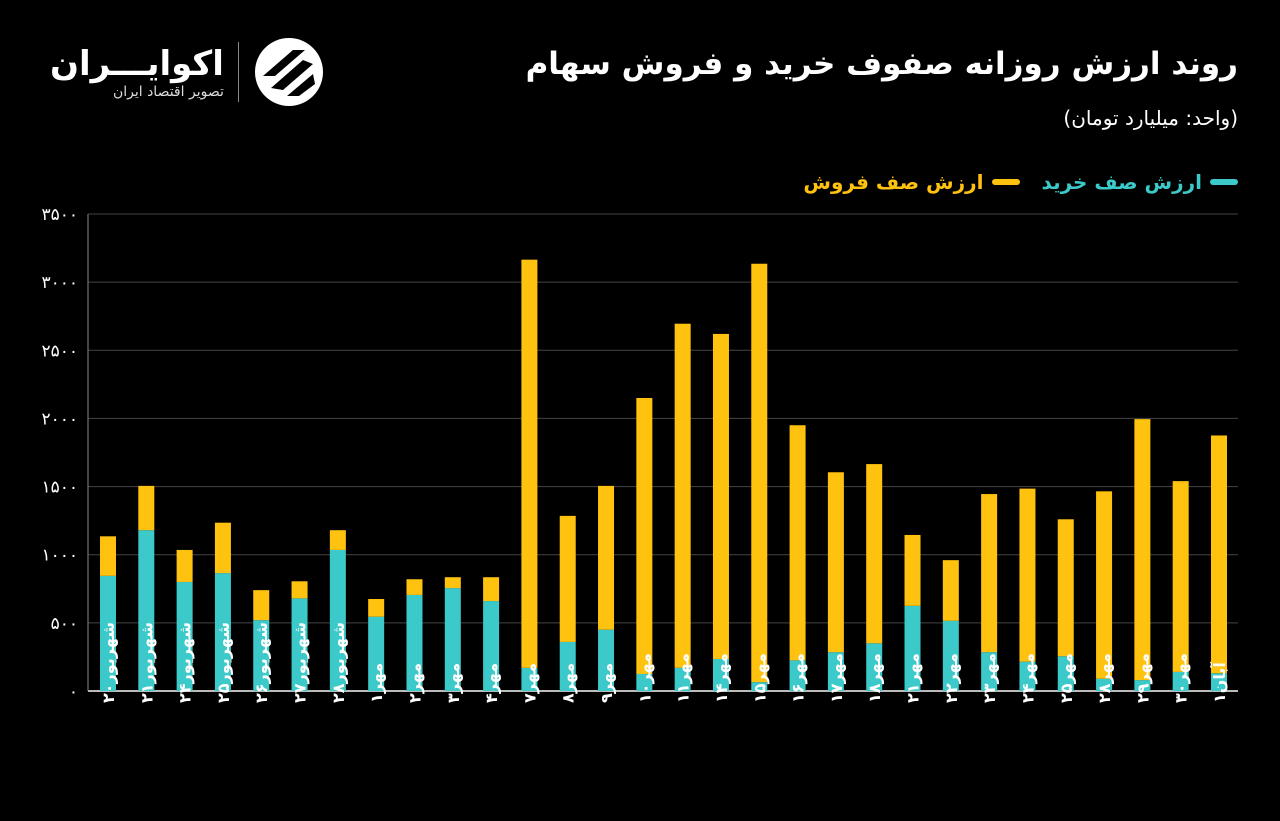 Image resolution: width=1280 pixels, height=821 pixels. What do you see at coordinates (261, 662) in the screenshot?
I see `x-tick-label: شهریور۲۶` at bounding box center [261, 662].